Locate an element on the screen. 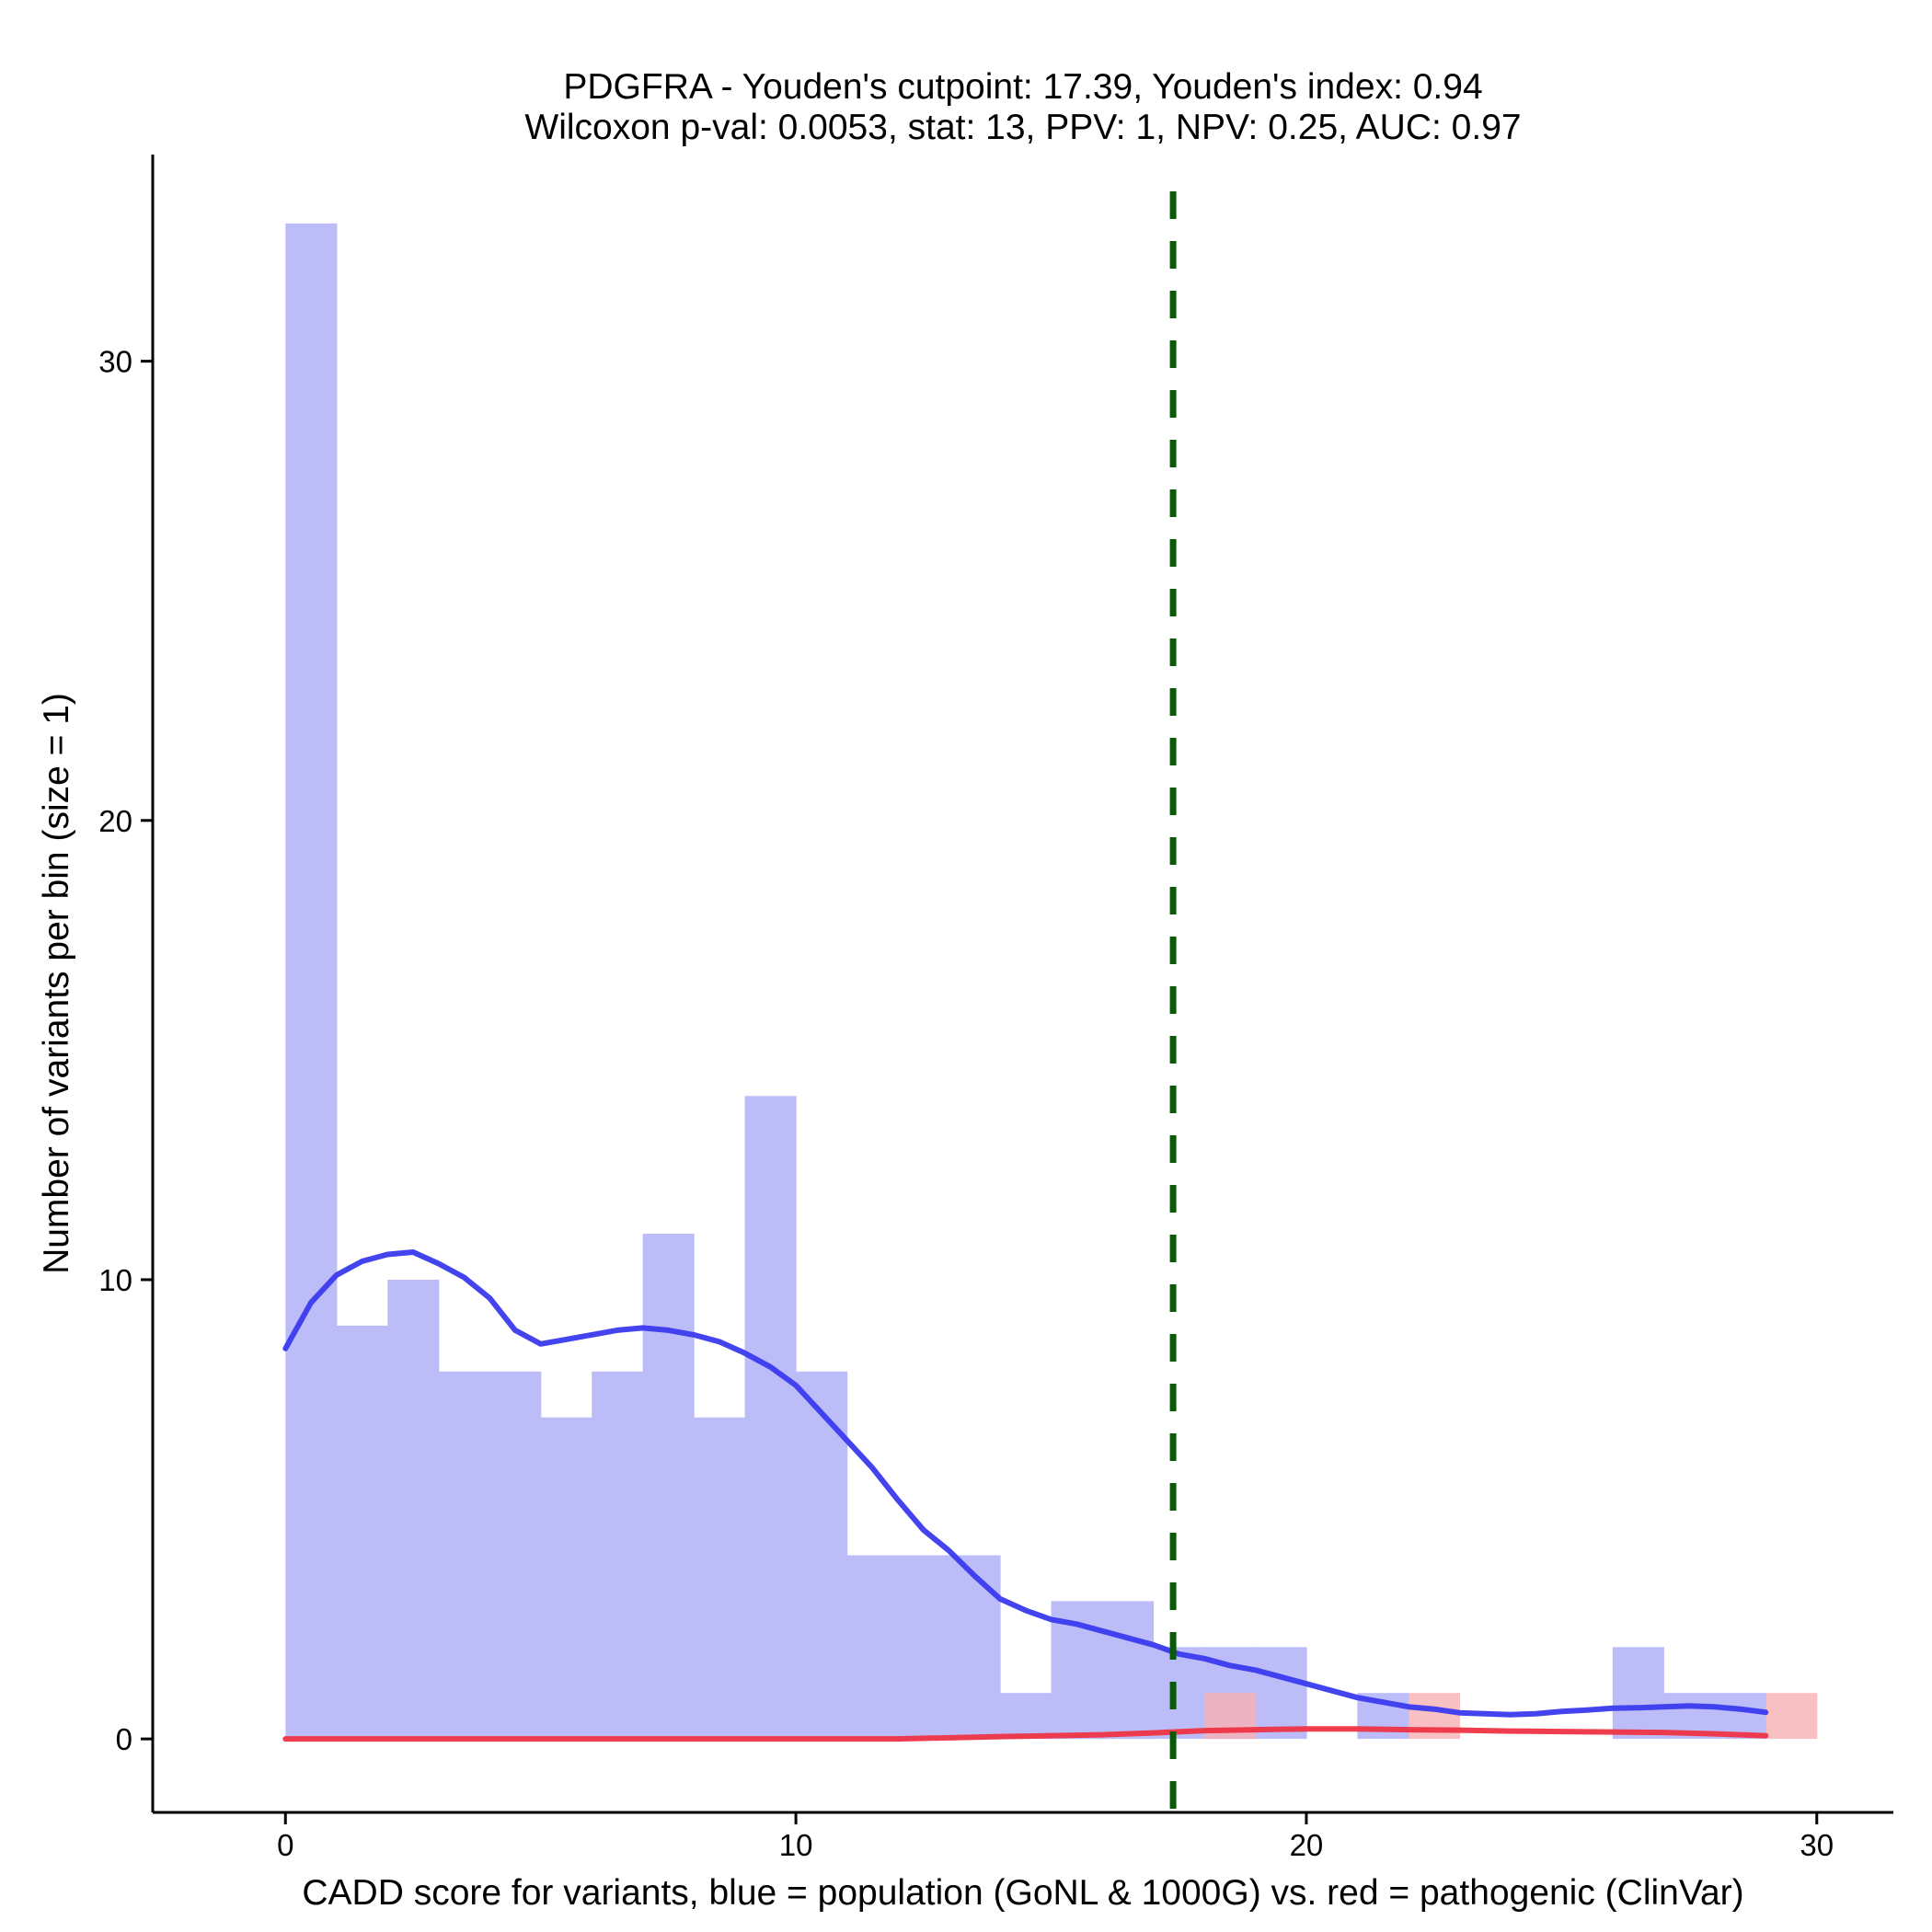  x-tick-label: 0 is located at coordinates (285, 1845).